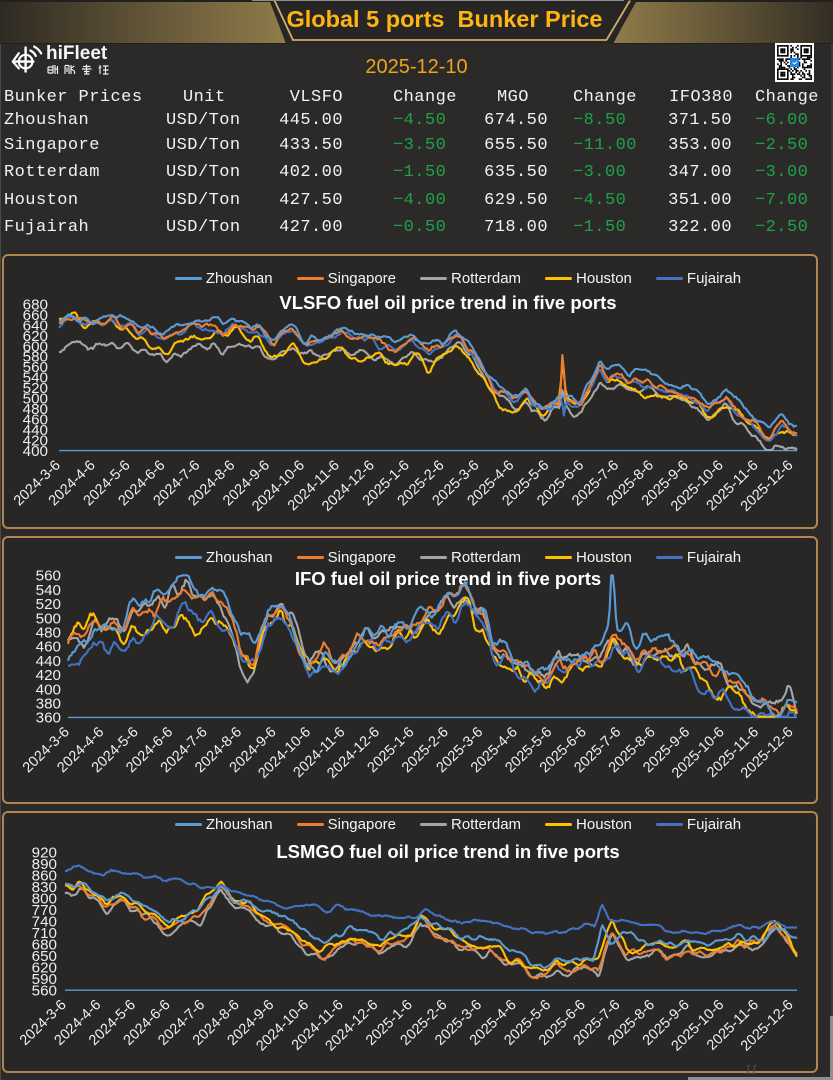 Image resolution: width=833 pixels, height=1080 pixels. Describe the element at coordinates (44, 852) in the screenshot. I see `svg-text: 920` at that location.